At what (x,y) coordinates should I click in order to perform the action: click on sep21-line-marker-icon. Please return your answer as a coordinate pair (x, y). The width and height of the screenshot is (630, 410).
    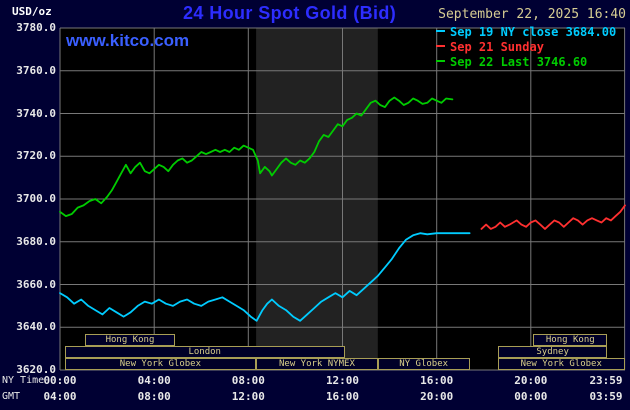
    Looking at the image, I should click on (440, 46).